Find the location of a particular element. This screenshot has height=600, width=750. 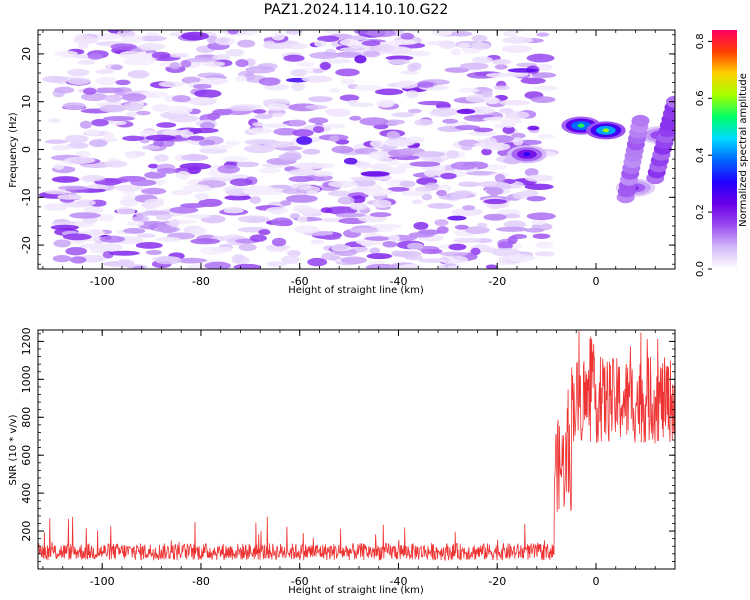

snr-x-axis-label: Height of straight line (km) is located at coordinates (356, 590).